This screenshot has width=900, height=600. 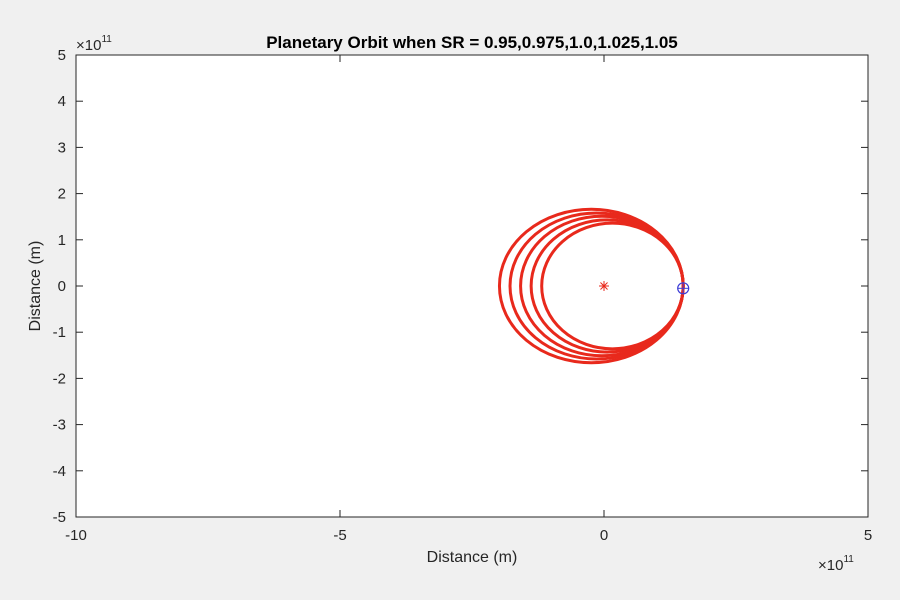 I want to click on planet-start-marker, so click(x=683, y=288).